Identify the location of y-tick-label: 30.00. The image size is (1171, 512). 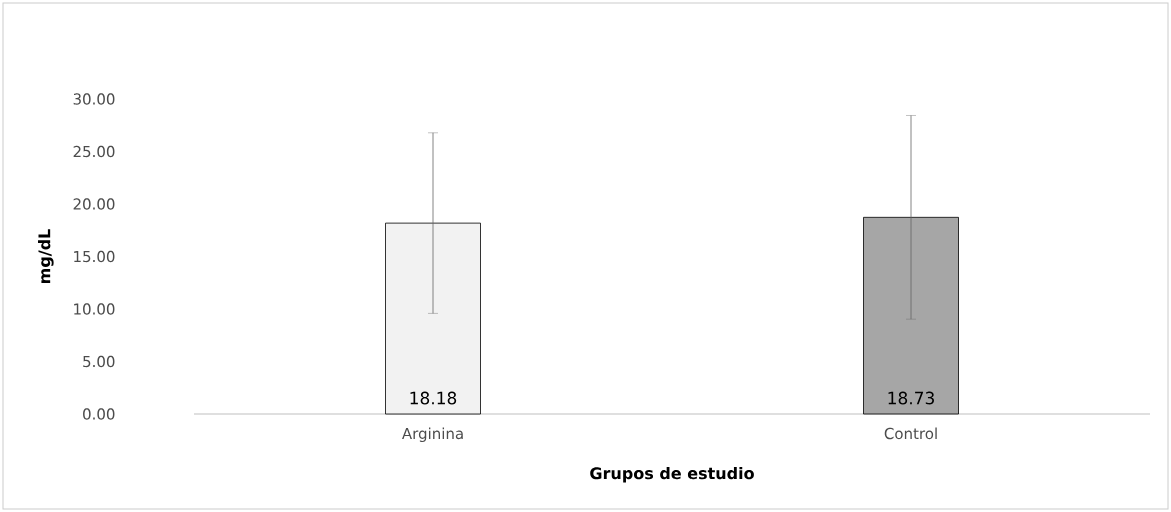
(94, 99).